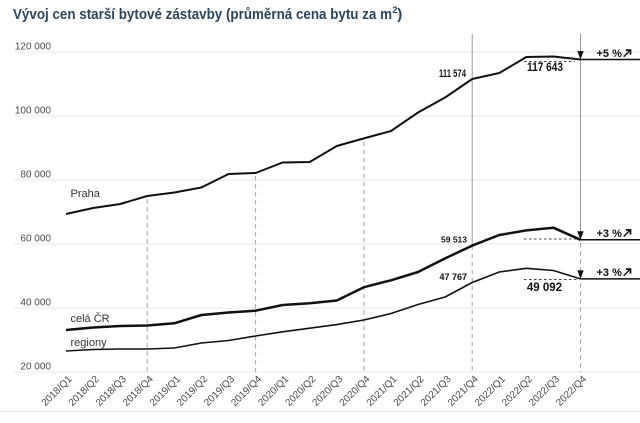  Describe the element at coordinates (35, 175) in the screenshot. I see `svg-text: 80 000` at that location.